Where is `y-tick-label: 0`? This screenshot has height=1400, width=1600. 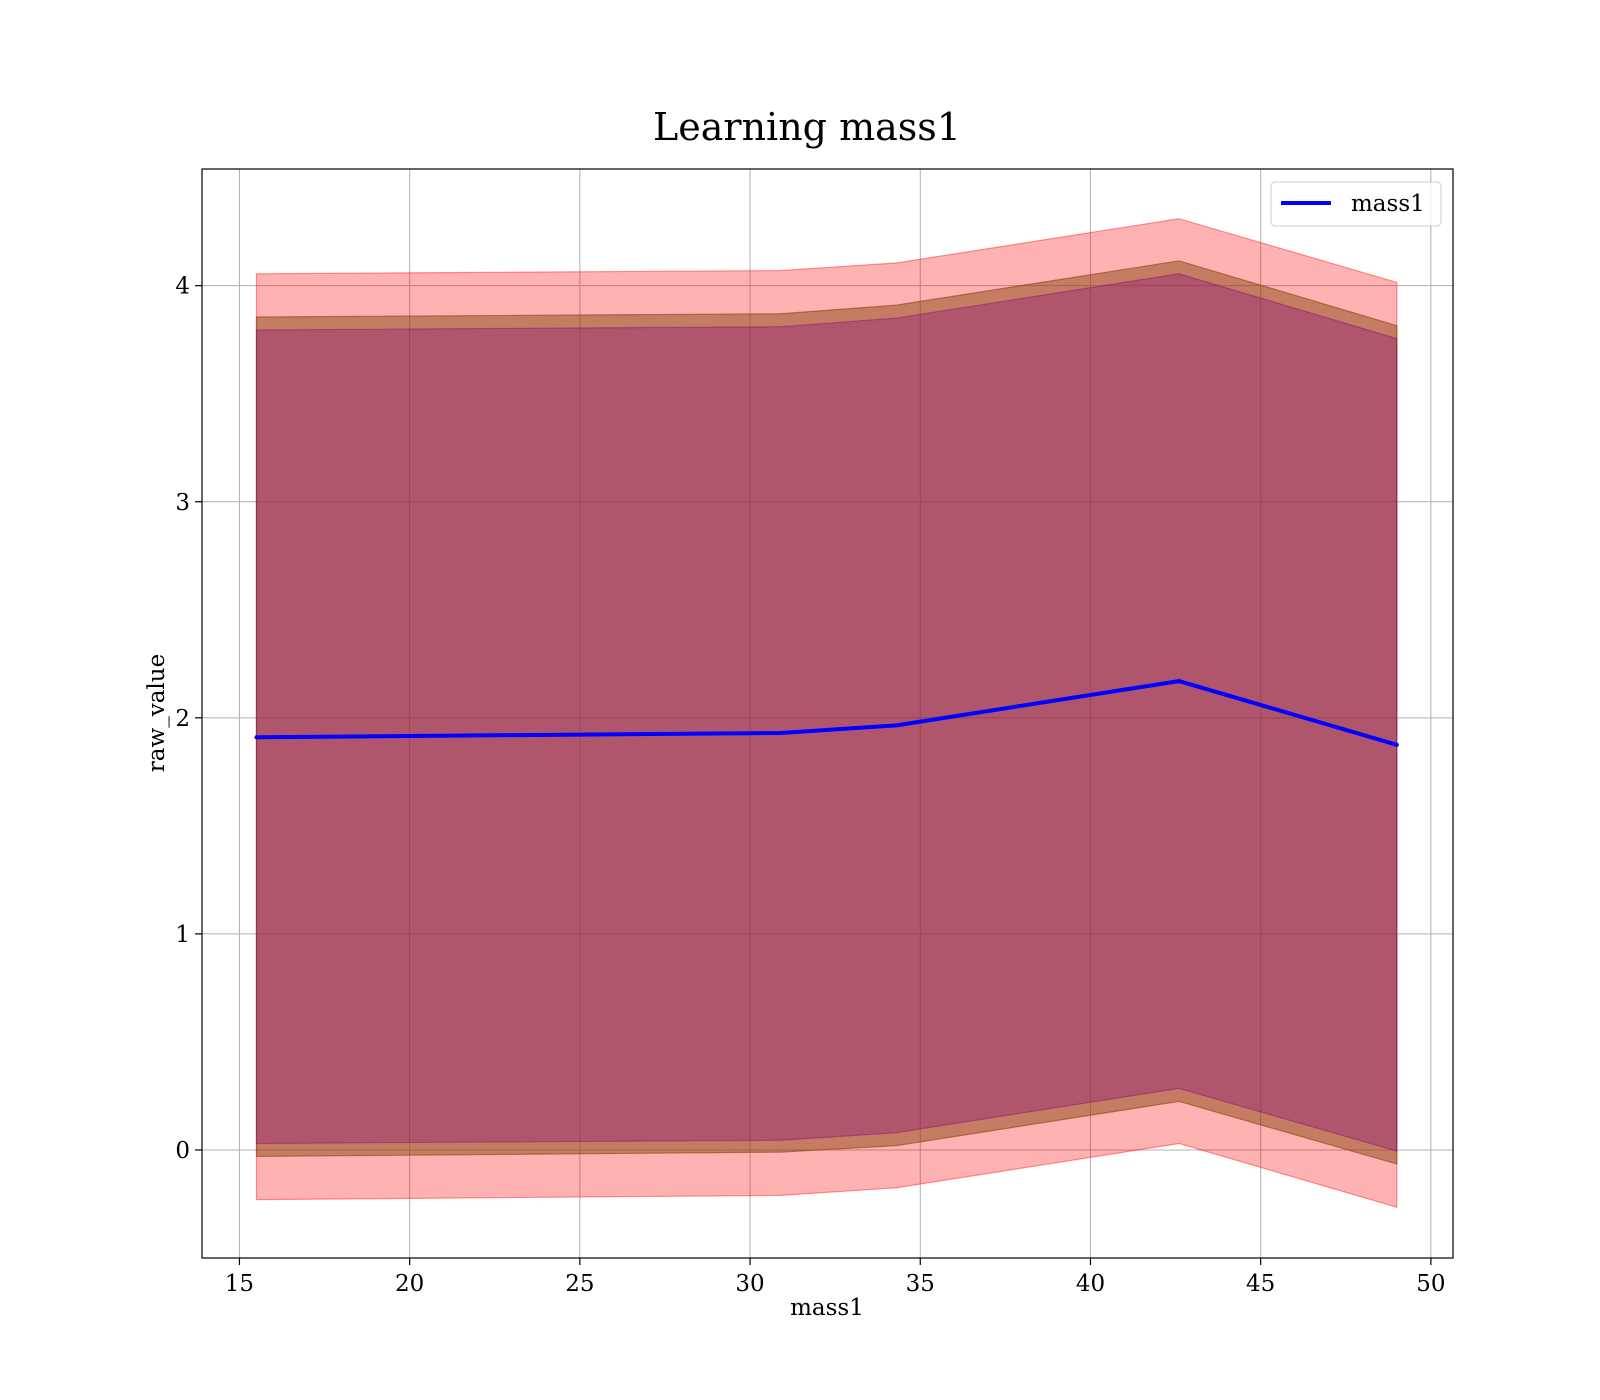
y-tick-label: 0 is located at coordinates (182, 1151).